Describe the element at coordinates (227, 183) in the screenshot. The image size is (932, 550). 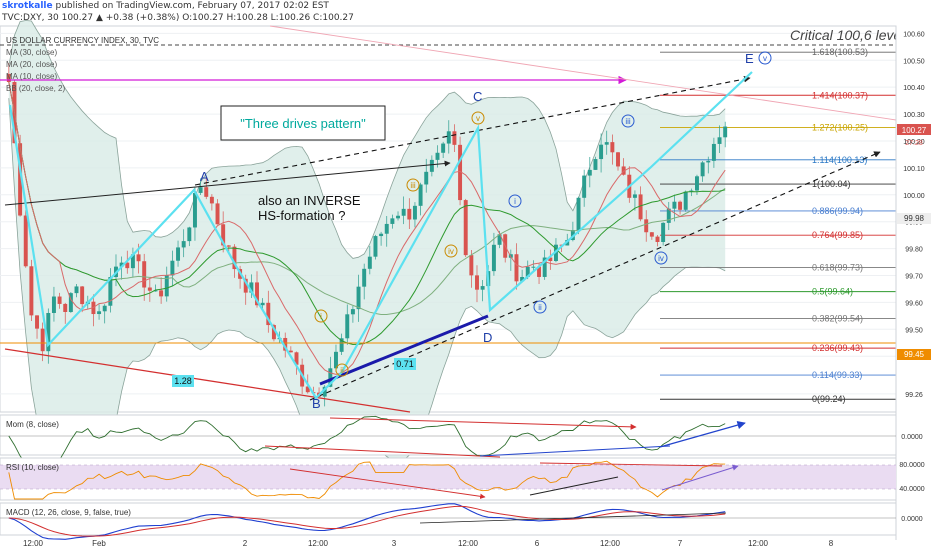
I see `black-trendline` at that location.